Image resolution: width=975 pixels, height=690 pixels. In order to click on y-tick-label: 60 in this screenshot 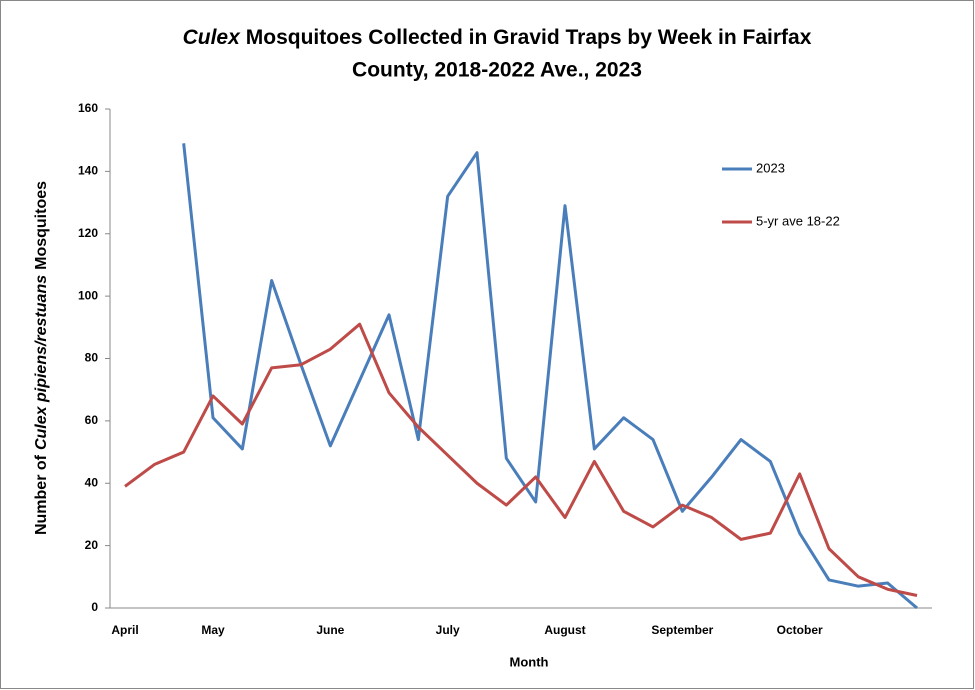, I will do `click(92, 420)`.